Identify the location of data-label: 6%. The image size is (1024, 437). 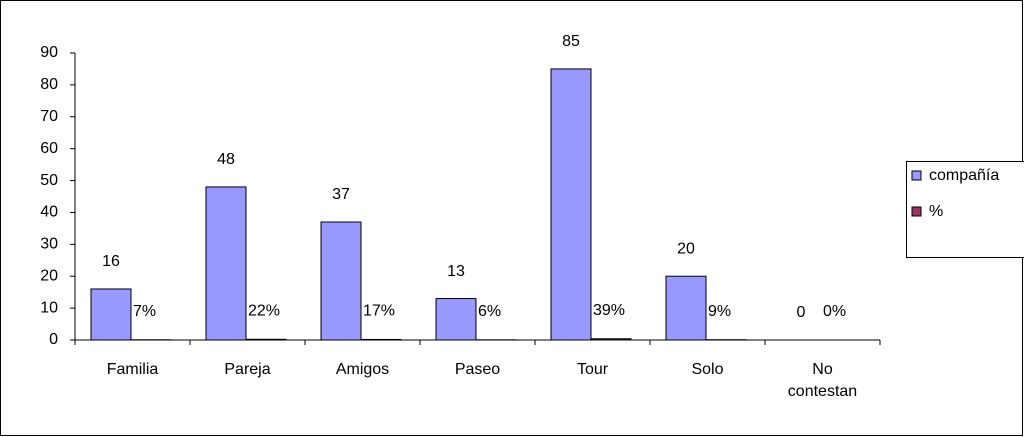
(489, 311).